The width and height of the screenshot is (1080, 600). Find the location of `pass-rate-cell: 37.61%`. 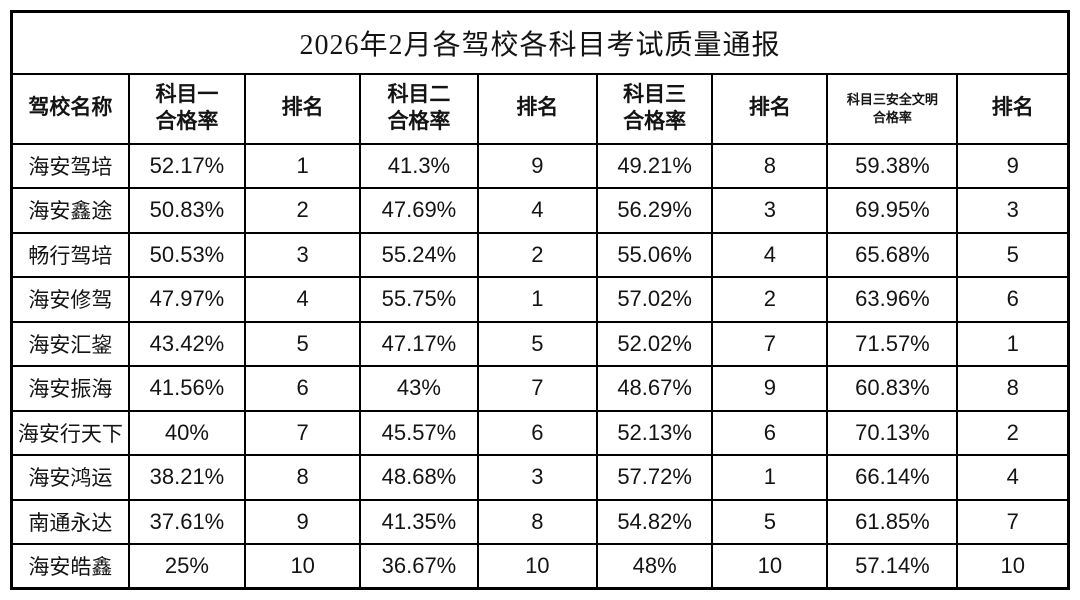

pass-rate-cell: 37.61% is located at coordinates (187, 521).